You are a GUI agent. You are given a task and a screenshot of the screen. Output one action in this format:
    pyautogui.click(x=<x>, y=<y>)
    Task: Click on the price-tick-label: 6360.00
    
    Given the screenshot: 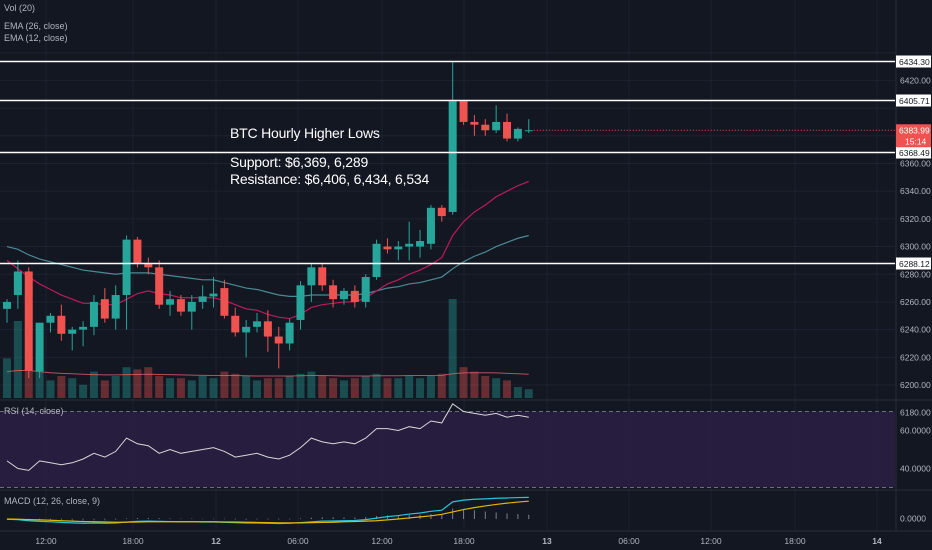 What is the action you would take?
    pyautogui.click(x=915, y=163)
    